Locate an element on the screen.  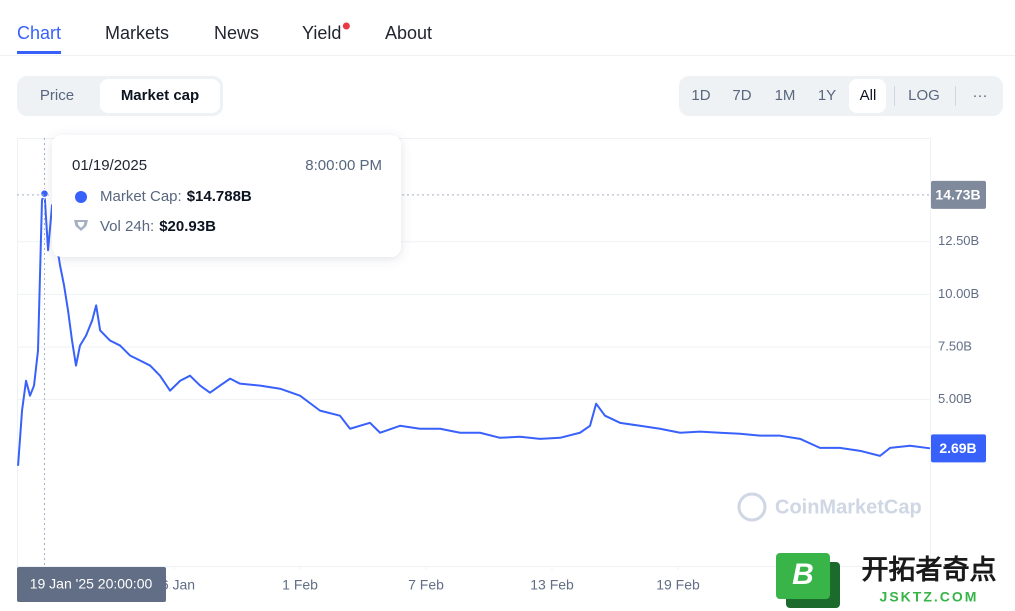
tab-underline is located at coordinates (39, 52).